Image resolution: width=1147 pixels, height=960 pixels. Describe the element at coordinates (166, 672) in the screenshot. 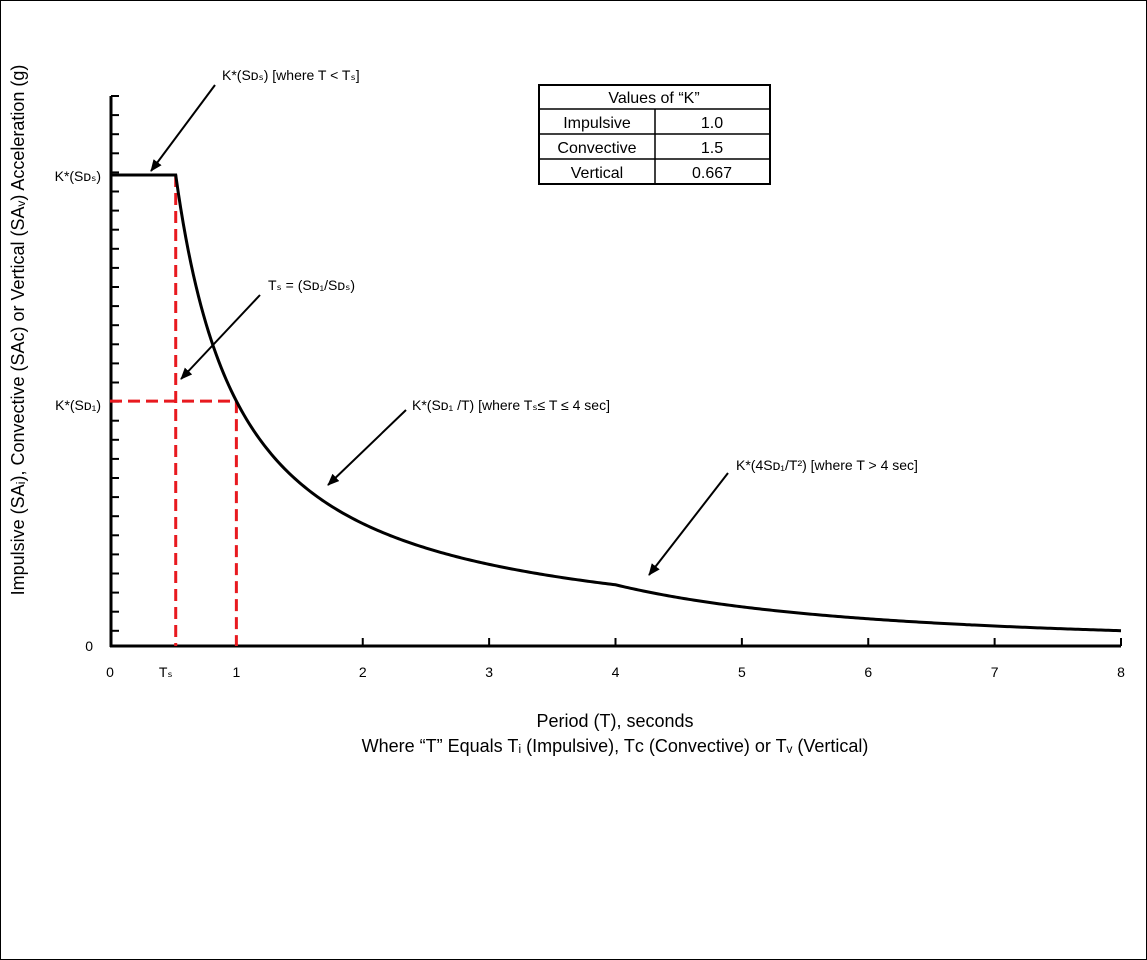

I see `x-tick-label-ts: Tₛ` at that location.